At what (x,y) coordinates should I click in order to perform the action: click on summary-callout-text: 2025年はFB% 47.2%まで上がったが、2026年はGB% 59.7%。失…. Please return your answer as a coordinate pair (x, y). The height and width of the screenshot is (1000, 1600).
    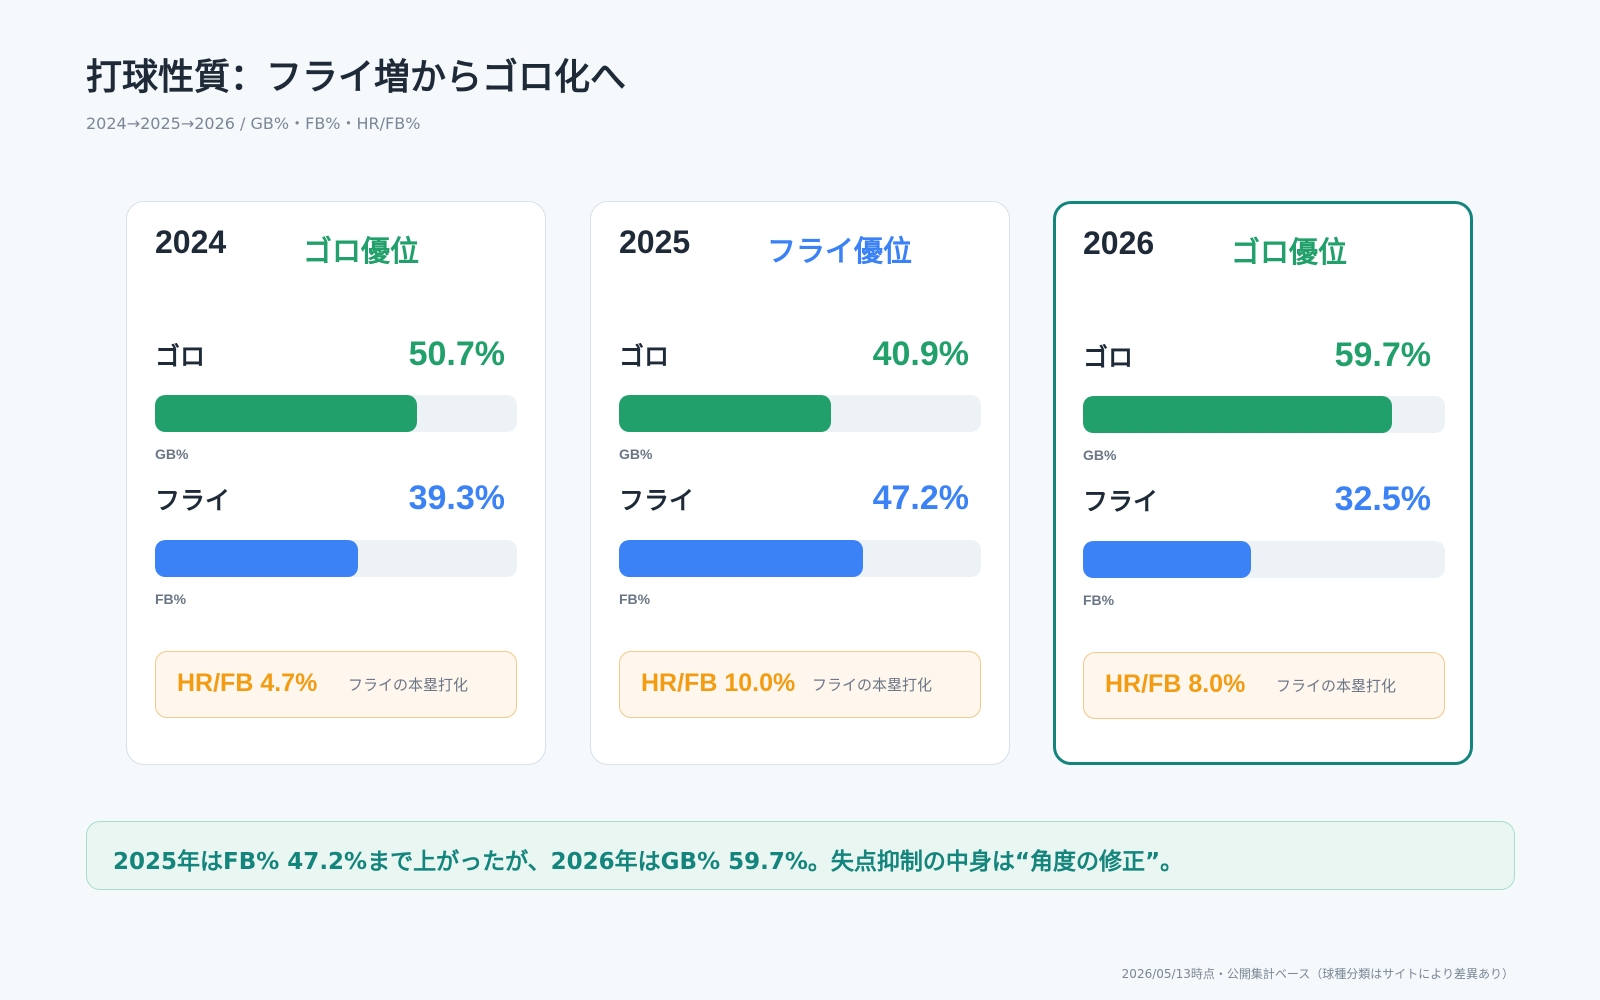
    Looking at the image, I should click on (648, 862).